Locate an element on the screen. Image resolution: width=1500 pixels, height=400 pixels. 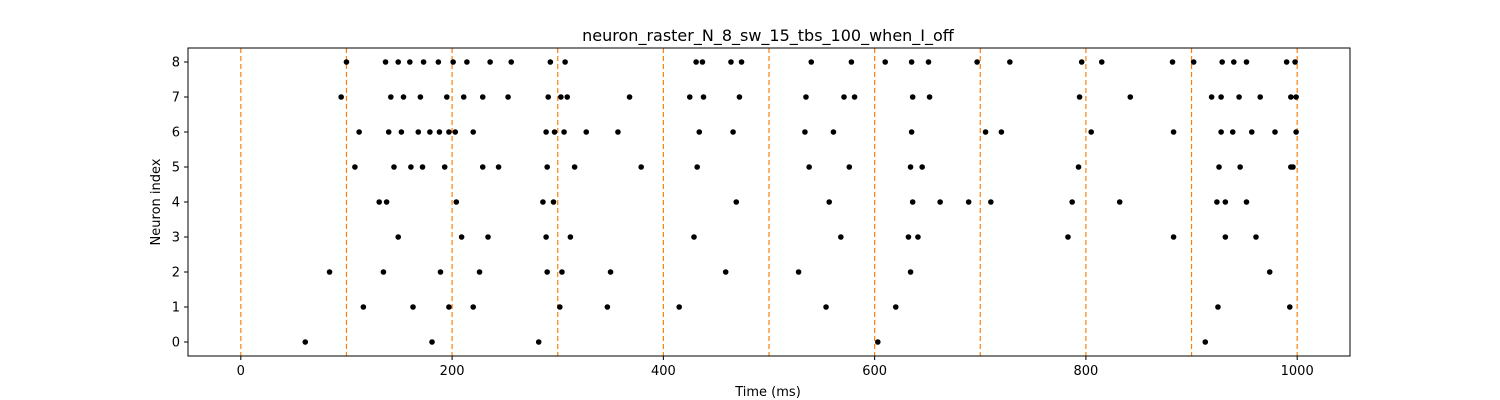
x-tick-label: 0 is located at coordinates (241, 371).